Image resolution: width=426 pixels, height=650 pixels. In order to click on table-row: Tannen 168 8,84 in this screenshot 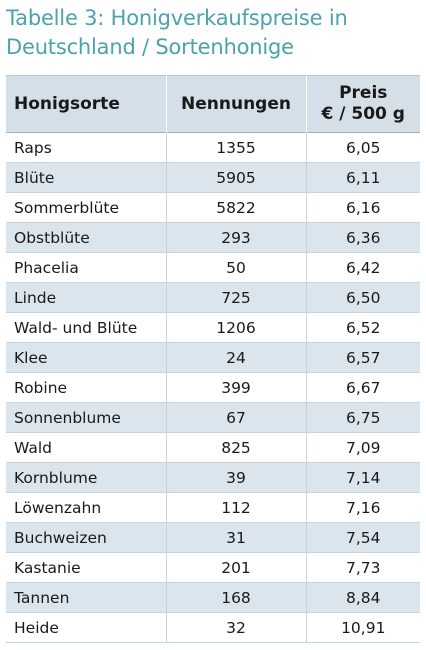, I will do `click(213, 597)`.